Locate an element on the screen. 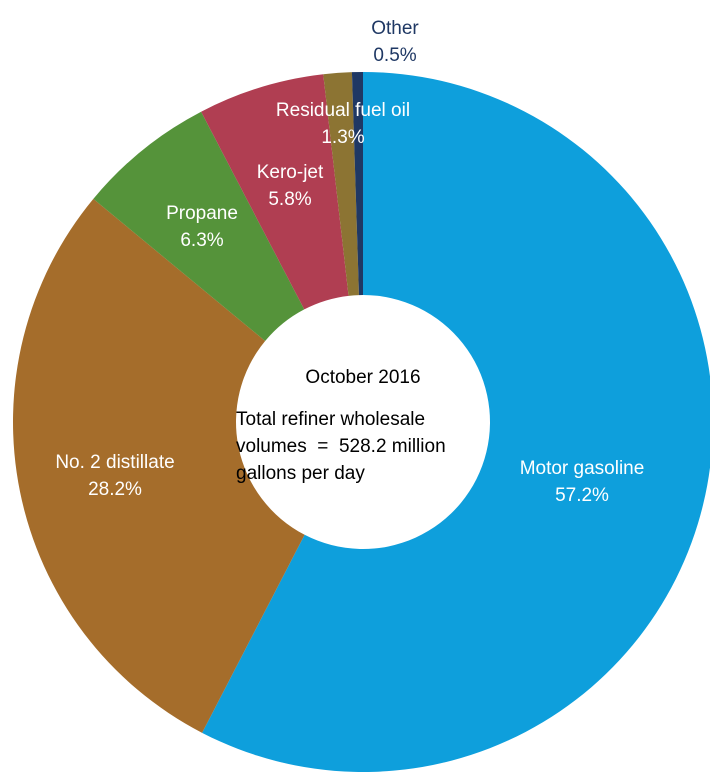 Image resolution: width=710 pixels, height=776 pixels. slice-label-2: Propane is located at coordinates (202, 213).